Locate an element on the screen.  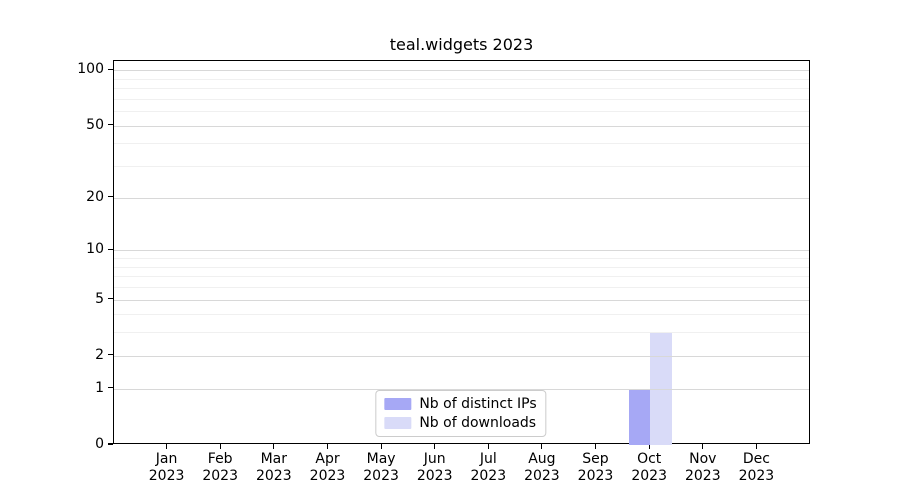
x-tick-month: Apr is located at coordinates (327, 459).